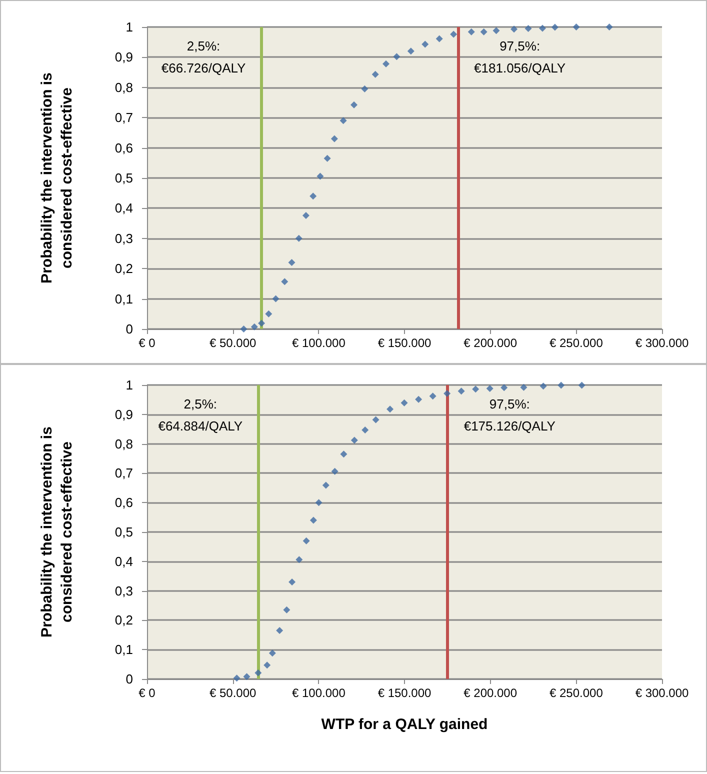 The width and height of the screenshot is (707, 774). I want to click on y-tick-label: 1, so click(129, 385).